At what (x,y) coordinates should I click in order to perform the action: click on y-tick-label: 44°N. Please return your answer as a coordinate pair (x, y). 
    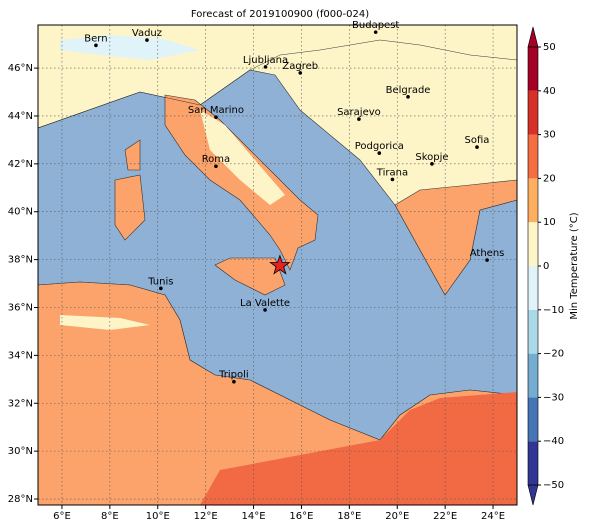
    Looking at the image, I should click on (20, 116).